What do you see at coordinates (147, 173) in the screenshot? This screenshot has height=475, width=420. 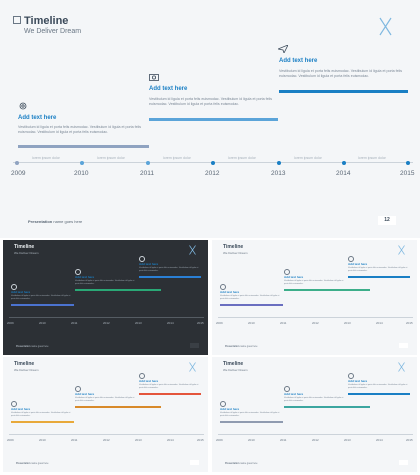 I see `year-label: 2011` at bounding box center [147, 173].